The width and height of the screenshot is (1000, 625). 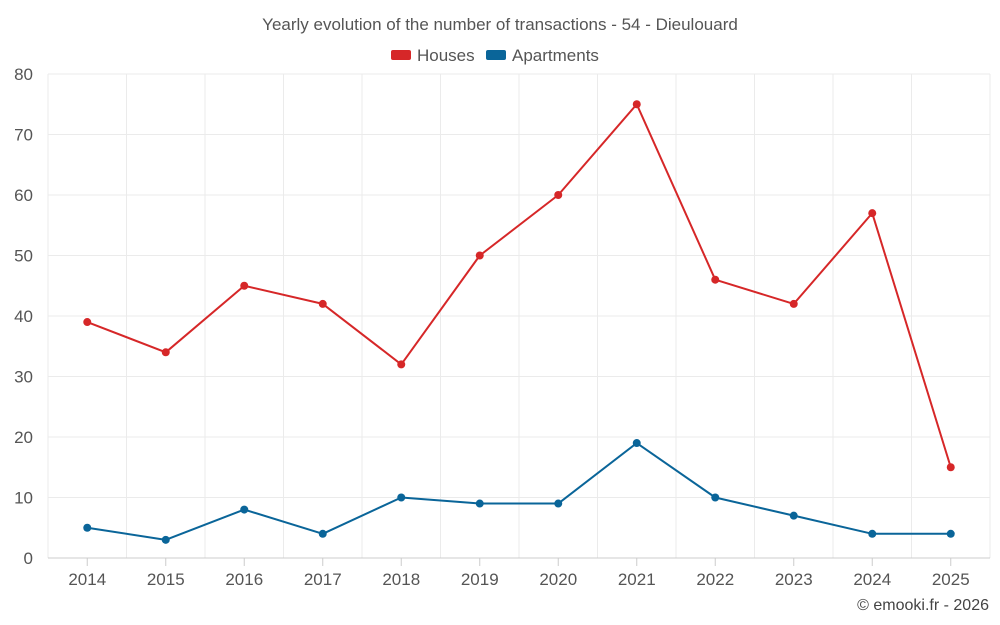 What do you see at coordinates (23, 256) in the screenshot?
I see `y-tick-label: 50` at bounding box center [23, 256].